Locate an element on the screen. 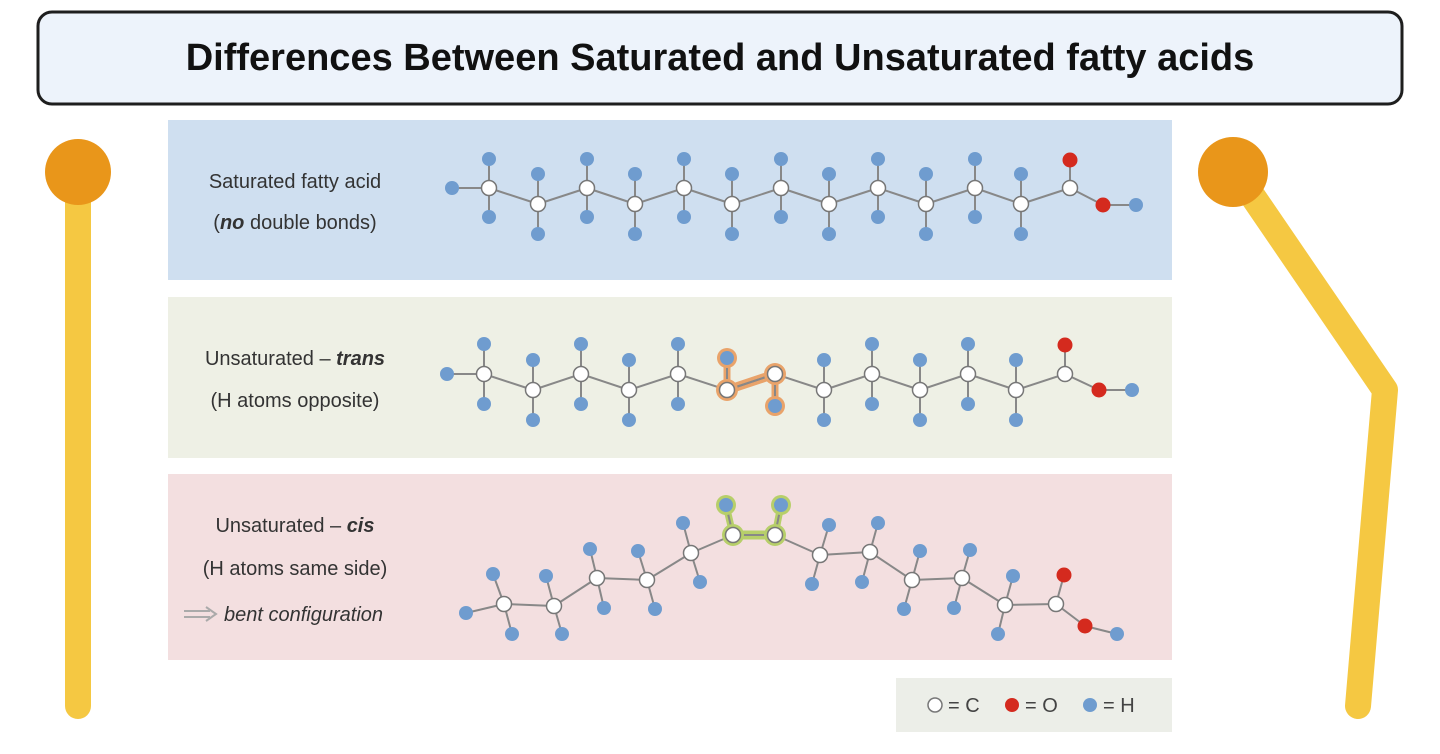  panel-label: Saturated fatty acid is located at coordinates (295, 182).